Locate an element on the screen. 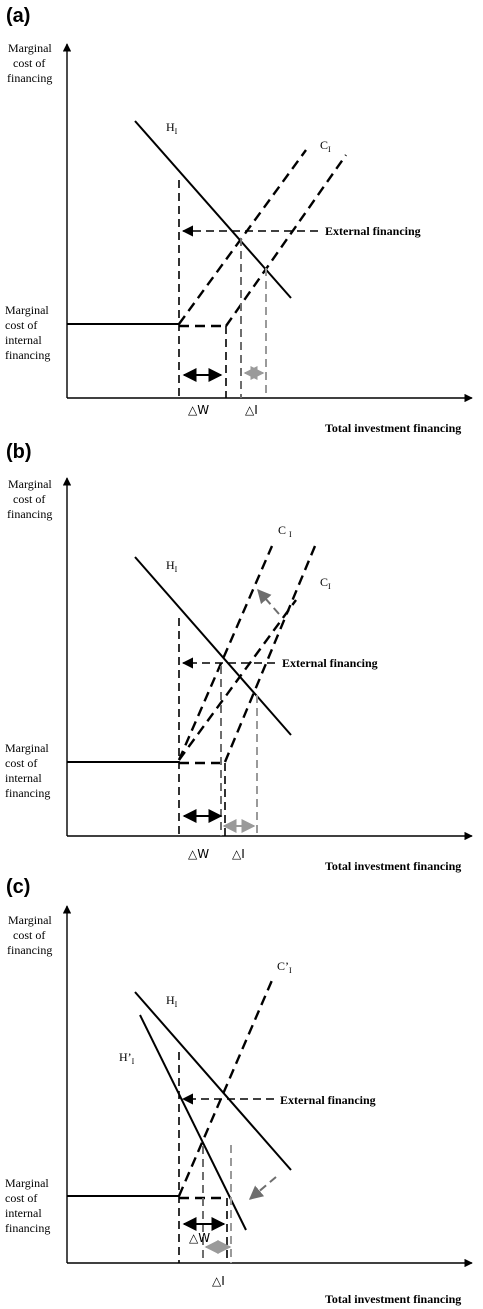  panel-b-external-financing-label: External financing is located at coordinates (330, 663).